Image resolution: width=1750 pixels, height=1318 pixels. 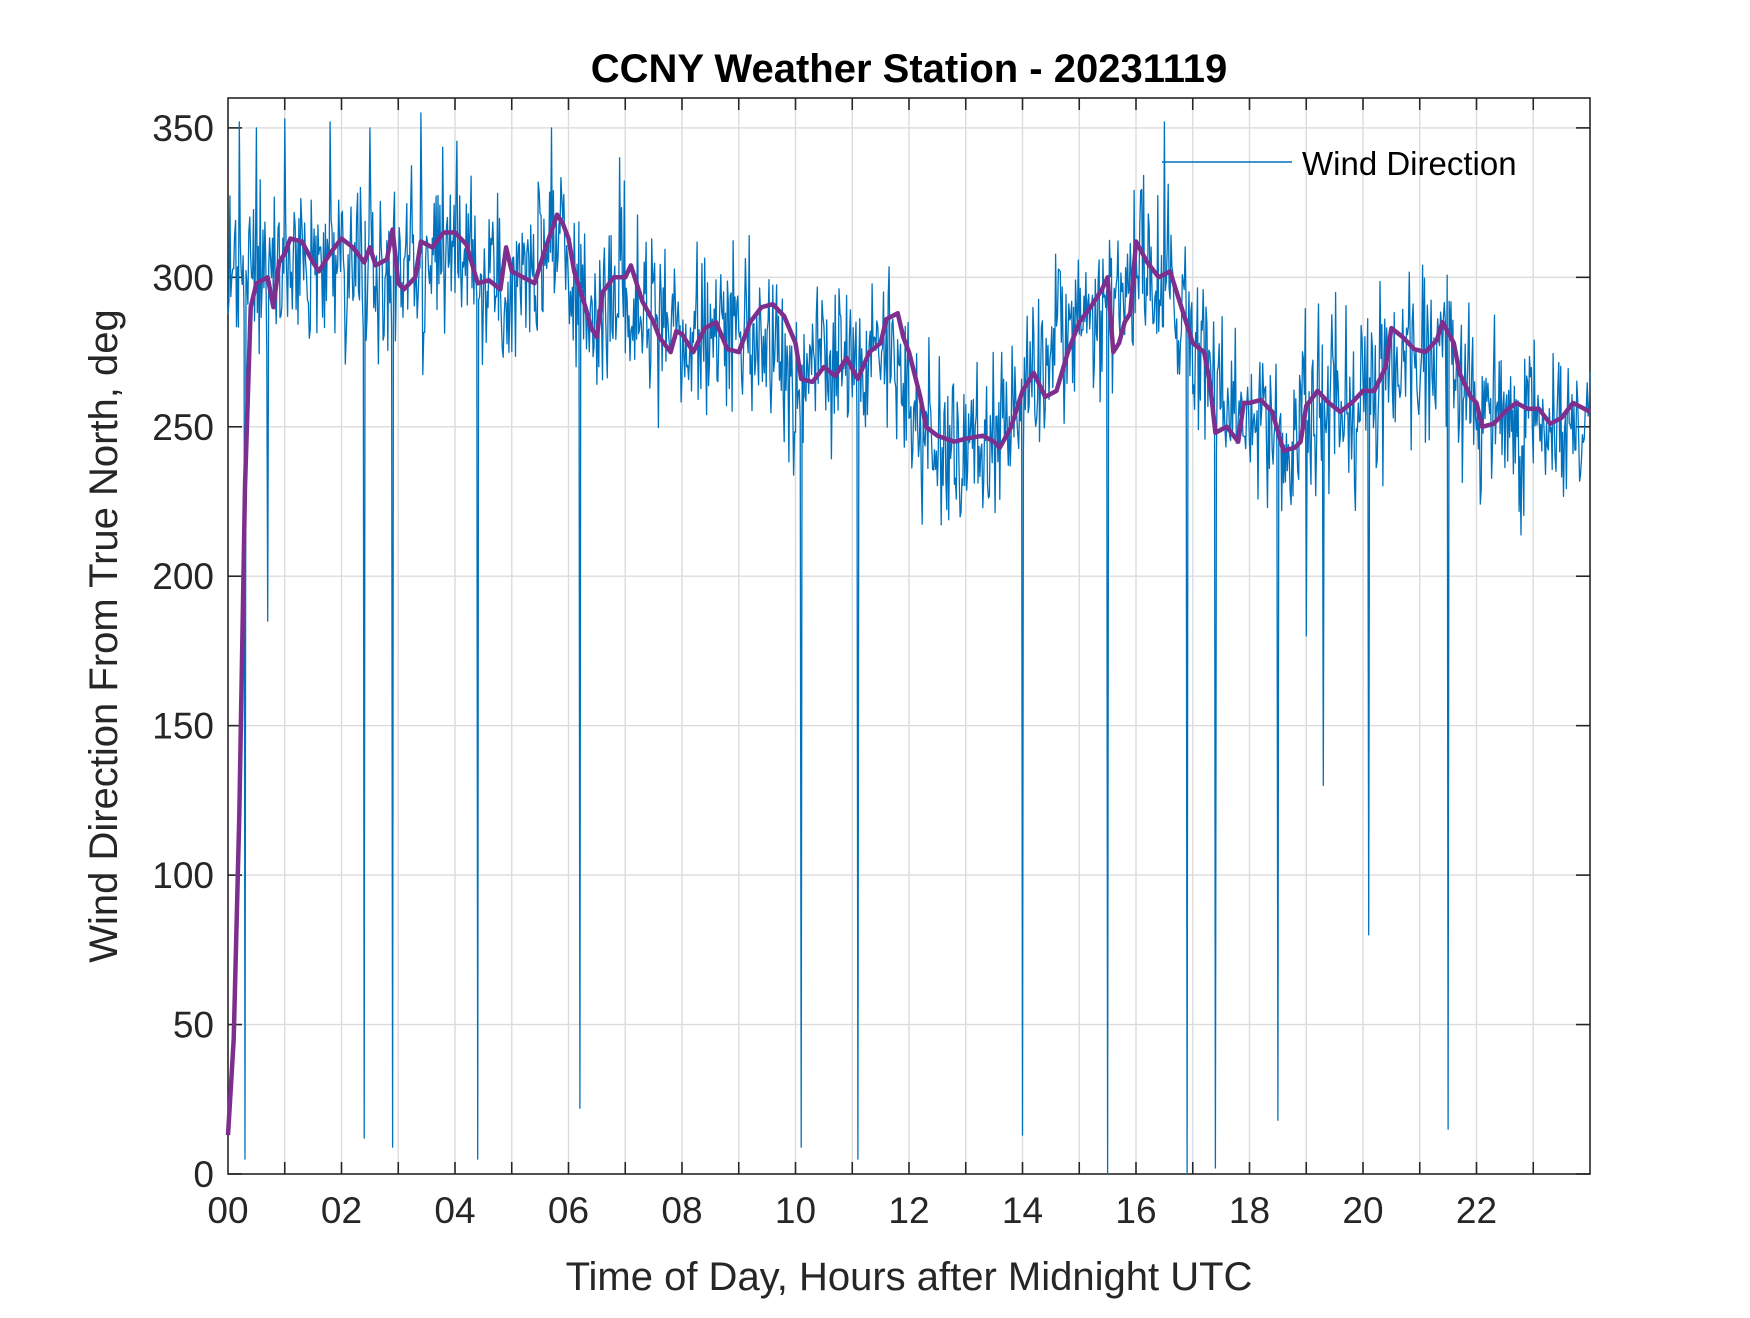 I want to click on x-tick-label: 08, so click(x=681, y=1210).